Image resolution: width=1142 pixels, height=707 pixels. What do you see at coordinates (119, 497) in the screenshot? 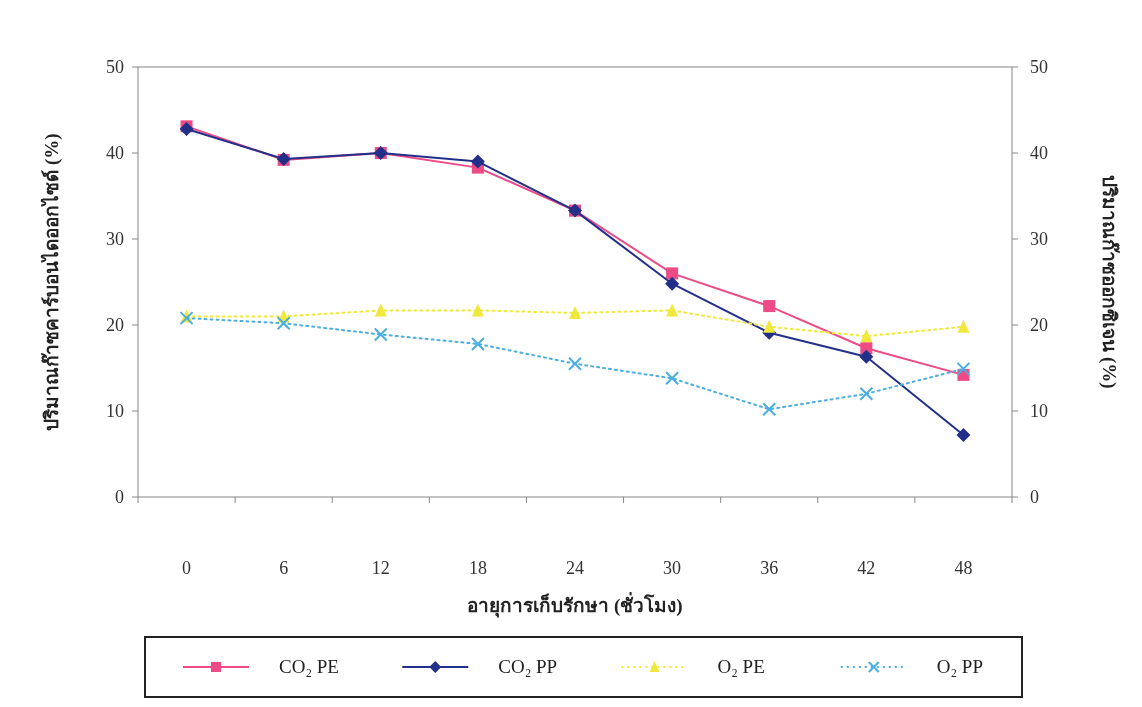
I see `y-tick-label: 0` at bounding box center [119, 497].